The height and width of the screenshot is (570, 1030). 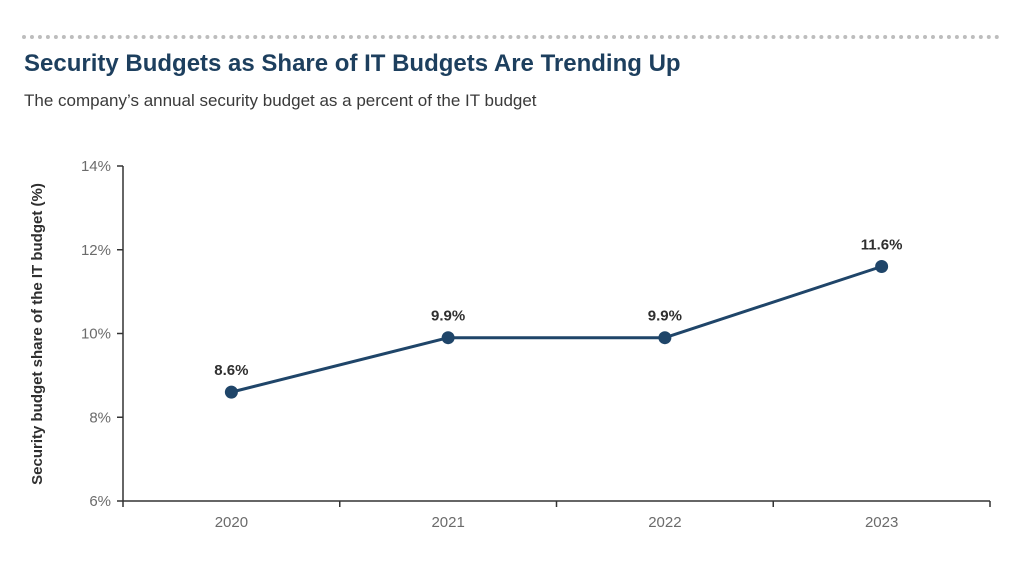 I want to click on y-axis: 6% 8% 10% 12% 14%, so click(x=102, y=334).